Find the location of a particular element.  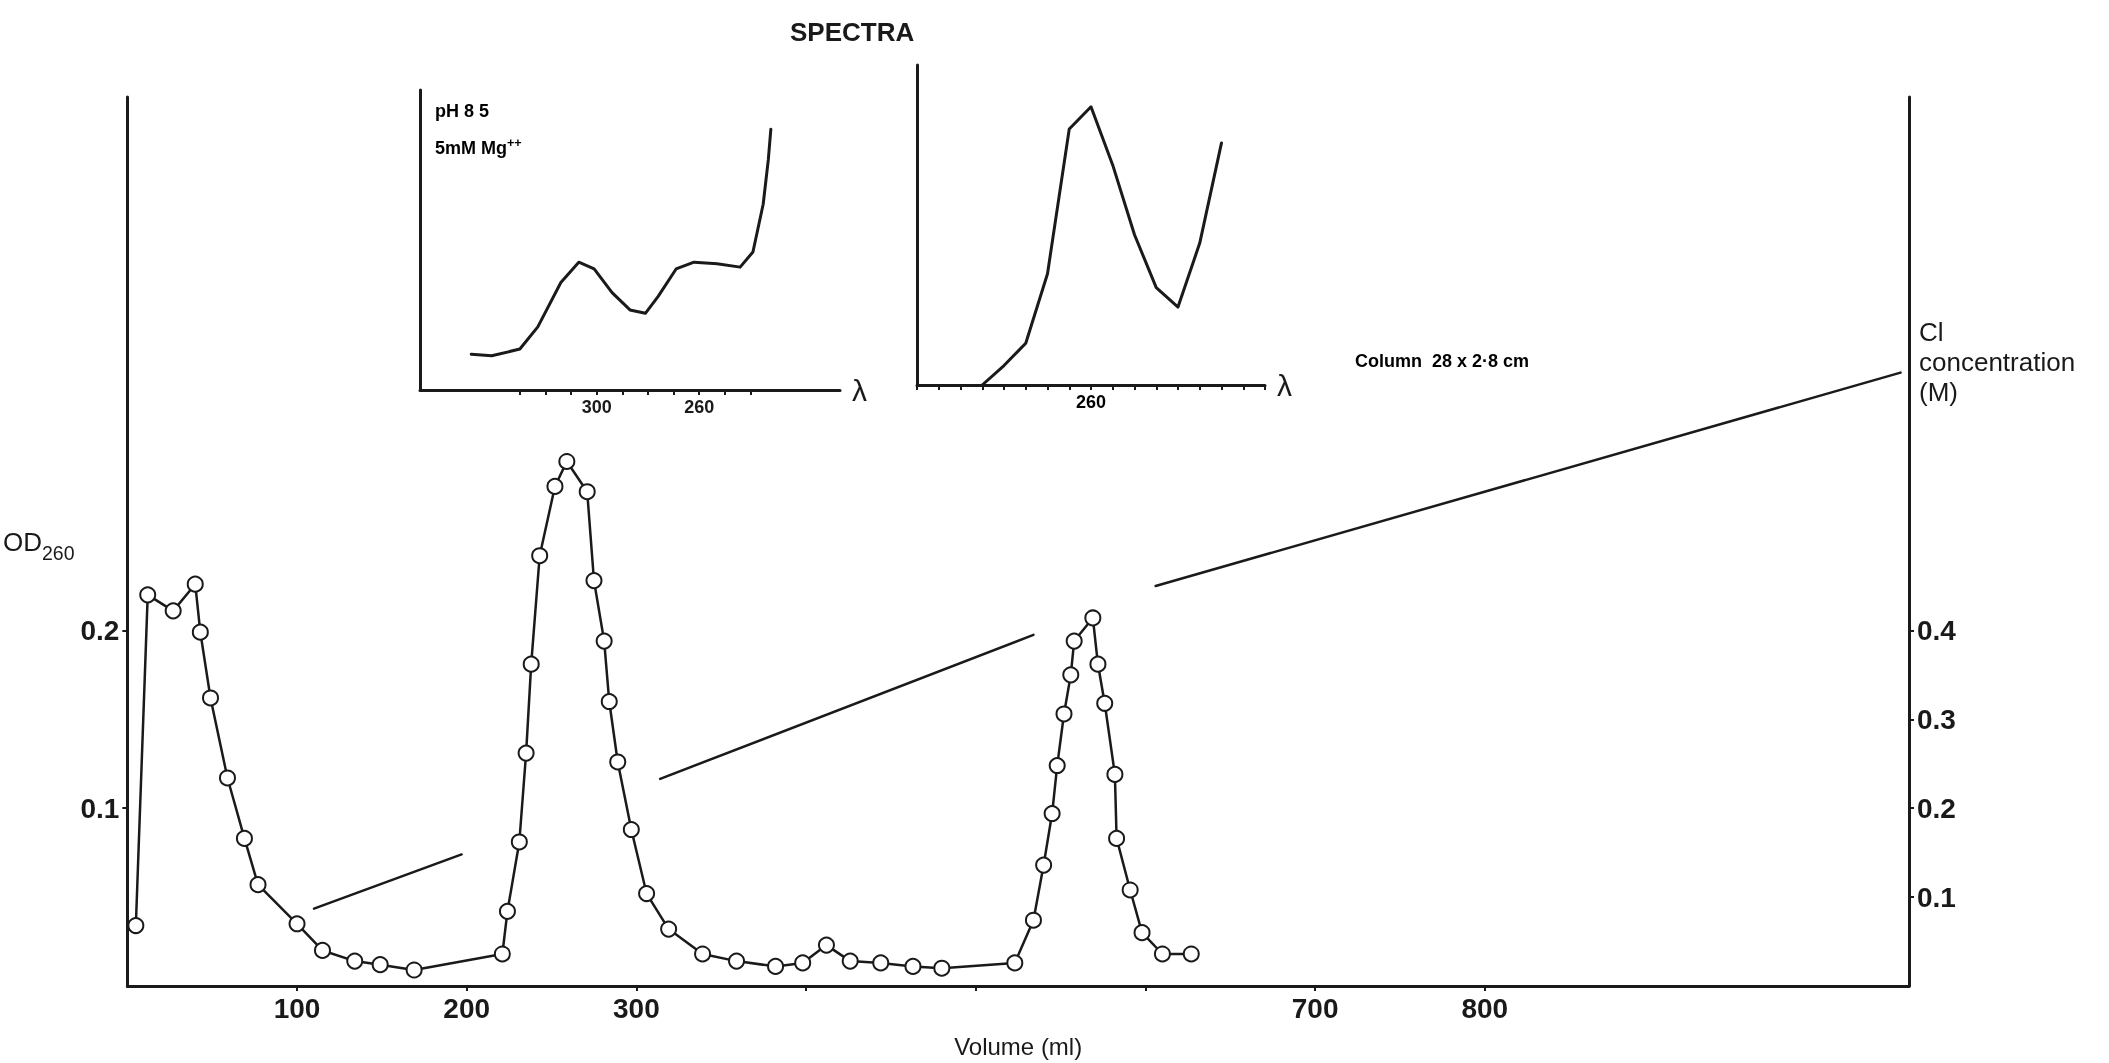

y2-axis-title: Cl concentration (M) is located at coordinates (1997, 362).